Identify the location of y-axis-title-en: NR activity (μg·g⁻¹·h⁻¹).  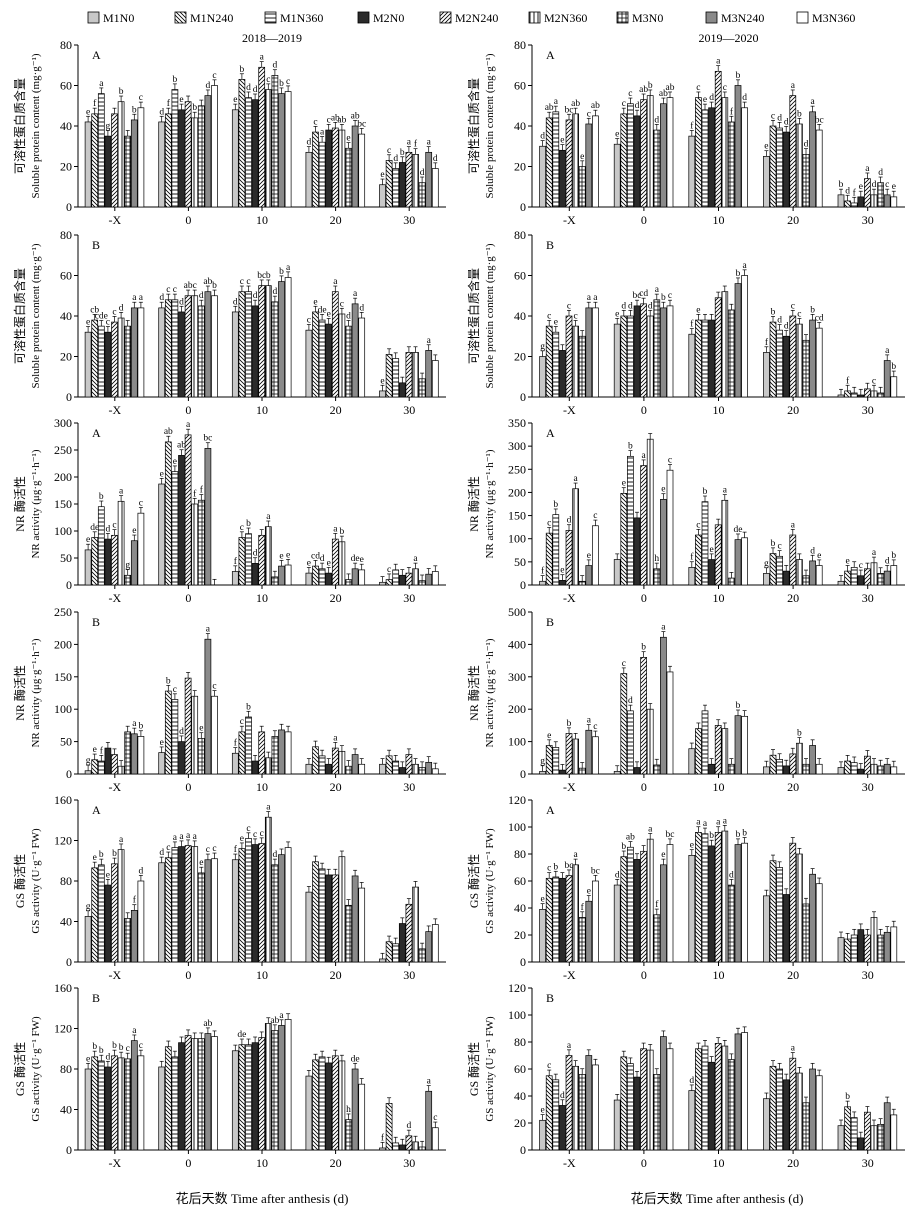
(36, 503).